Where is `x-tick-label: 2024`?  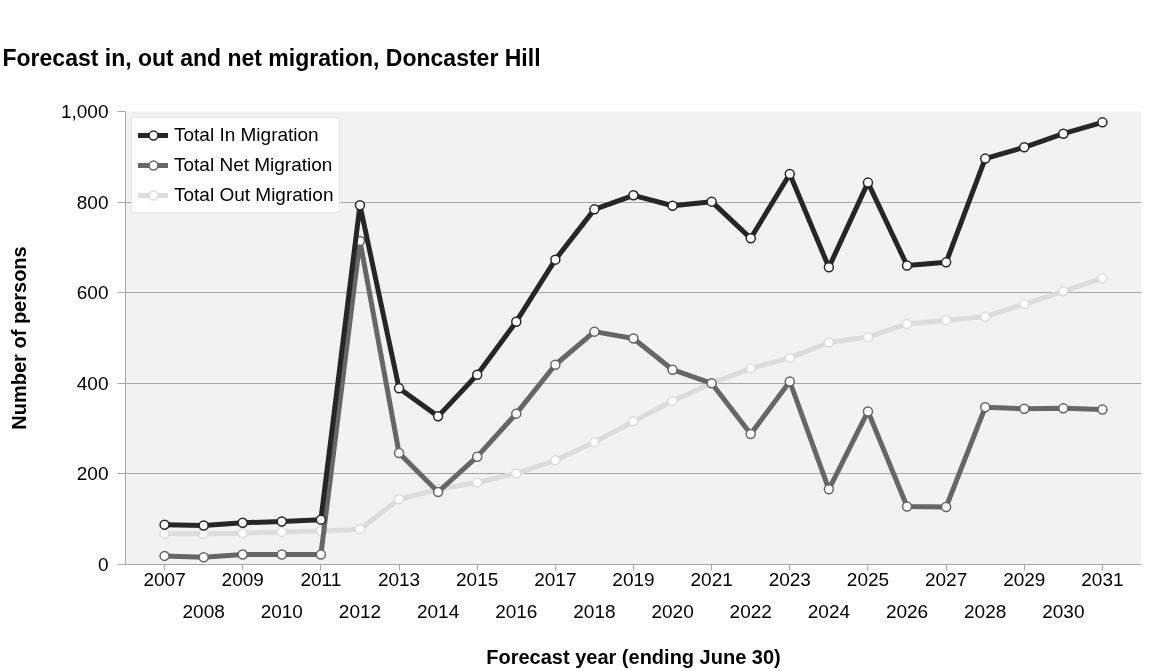 x-tick-label: 2024 is located at coordinates (829, 611).